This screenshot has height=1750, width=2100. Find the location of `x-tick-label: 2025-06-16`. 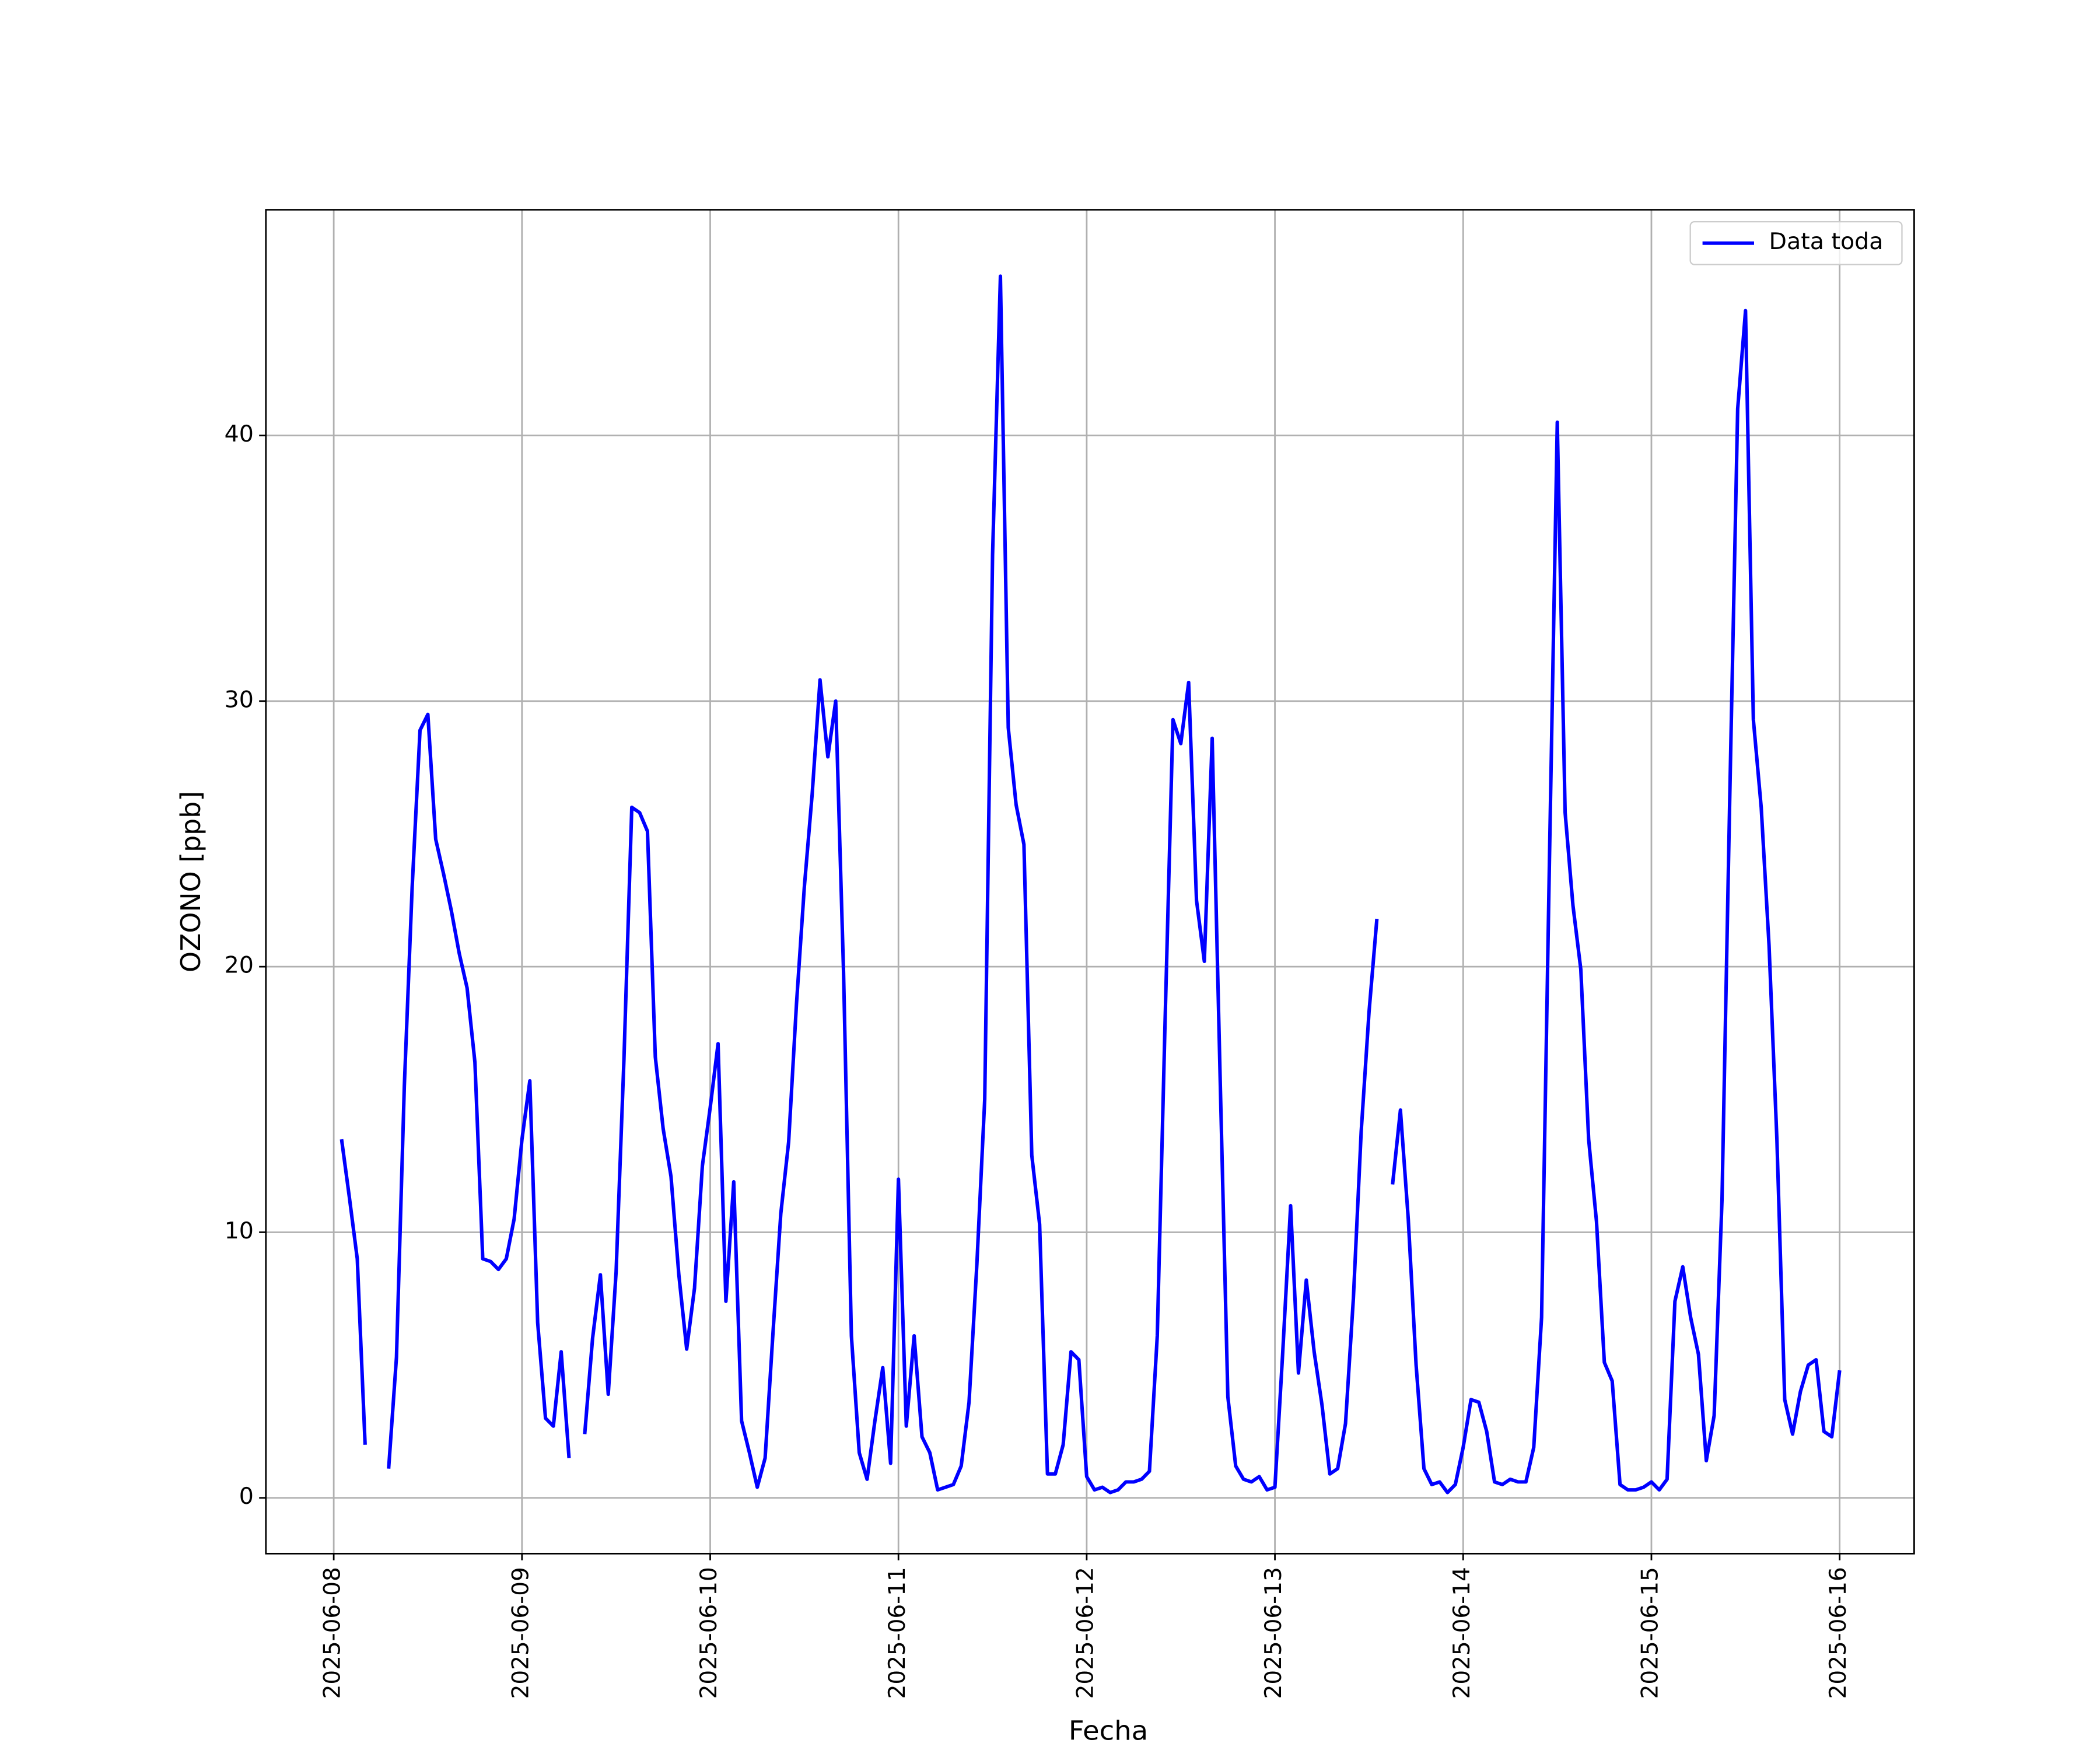

x-tick-label: 2025-06-16 is located at coordinates (1838, 1633).